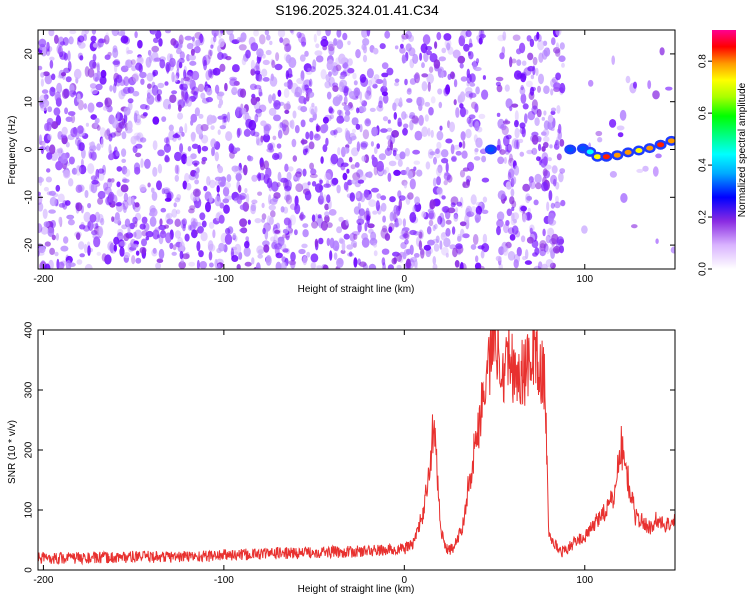 The width and height of the screenshot is (750, 600). What do you see at coordinates (29, 149) in the screenshot?
I see `y-tick-label: 0` at bounding box center [29, 149].